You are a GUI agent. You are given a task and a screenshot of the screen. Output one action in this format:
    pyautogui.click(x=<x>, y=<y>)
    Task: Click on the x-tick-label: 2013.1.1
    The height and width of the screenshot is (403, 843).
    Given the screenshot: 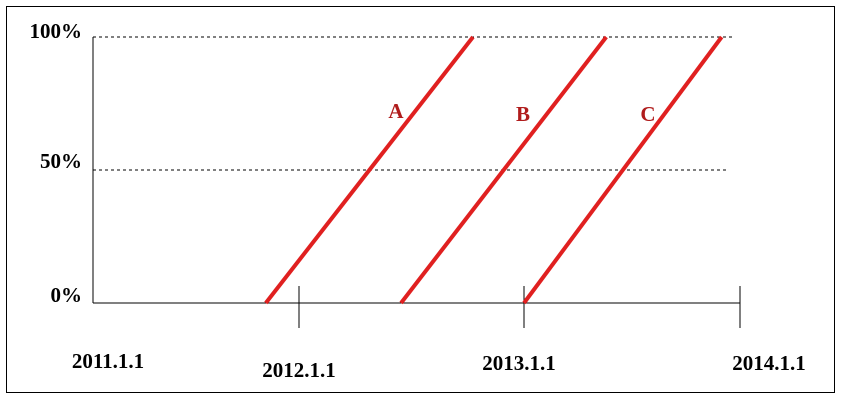 What is the action you would take?
    pyautogui.click(x=519, y=363)
    